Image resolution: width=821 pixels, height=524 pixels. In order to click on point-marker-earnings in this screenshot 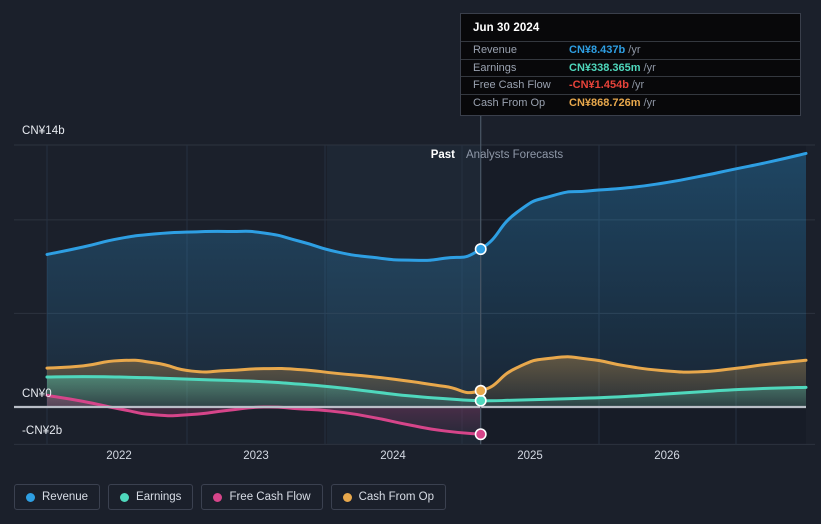, I will do `click(480, 400)`.